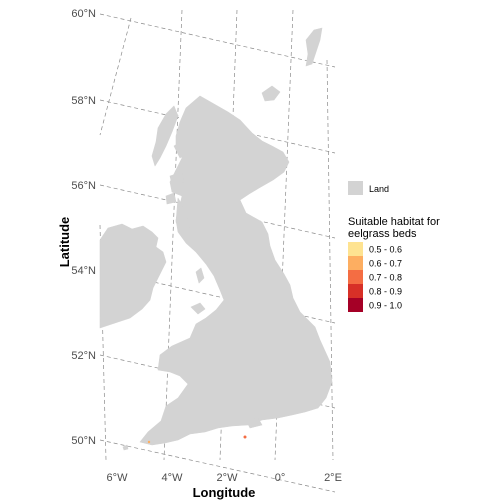  I want to click on land-islay, so click(171, 198).